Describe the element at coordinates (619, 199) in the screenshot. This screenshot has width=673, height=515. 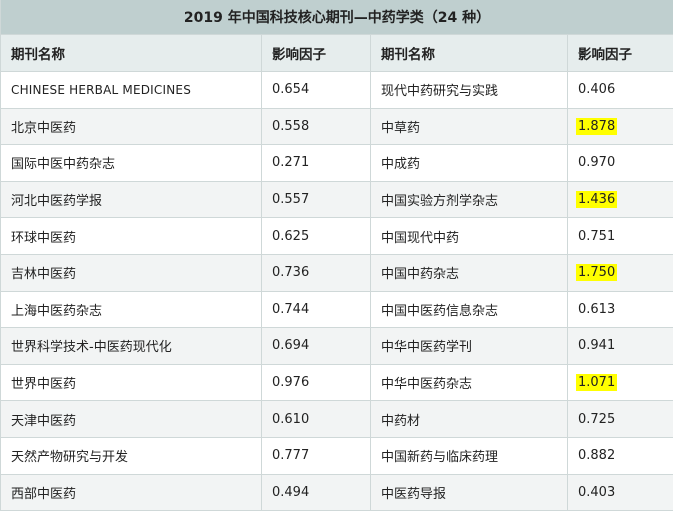
I see `impact-factor-right-cell: 1.436` at that location.